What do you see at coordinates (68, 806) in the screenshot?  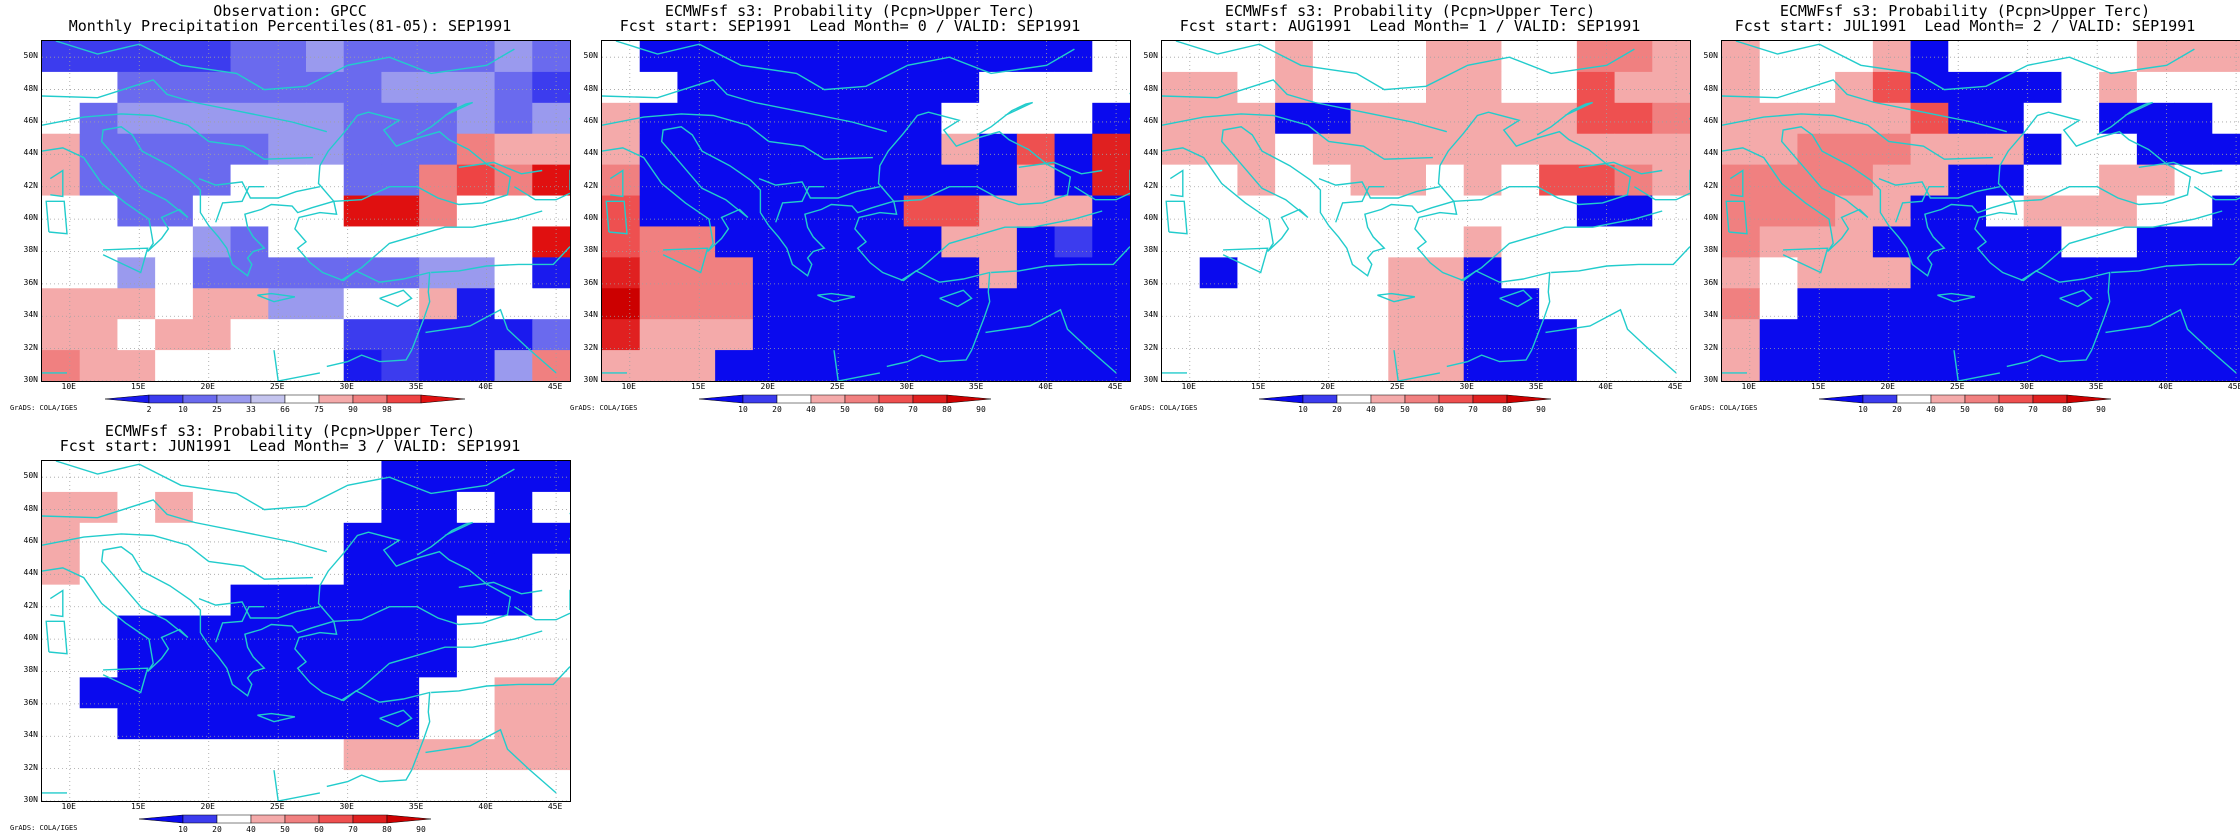 I see `lon-tick-label: 10E` at bounding box center [68, 806].